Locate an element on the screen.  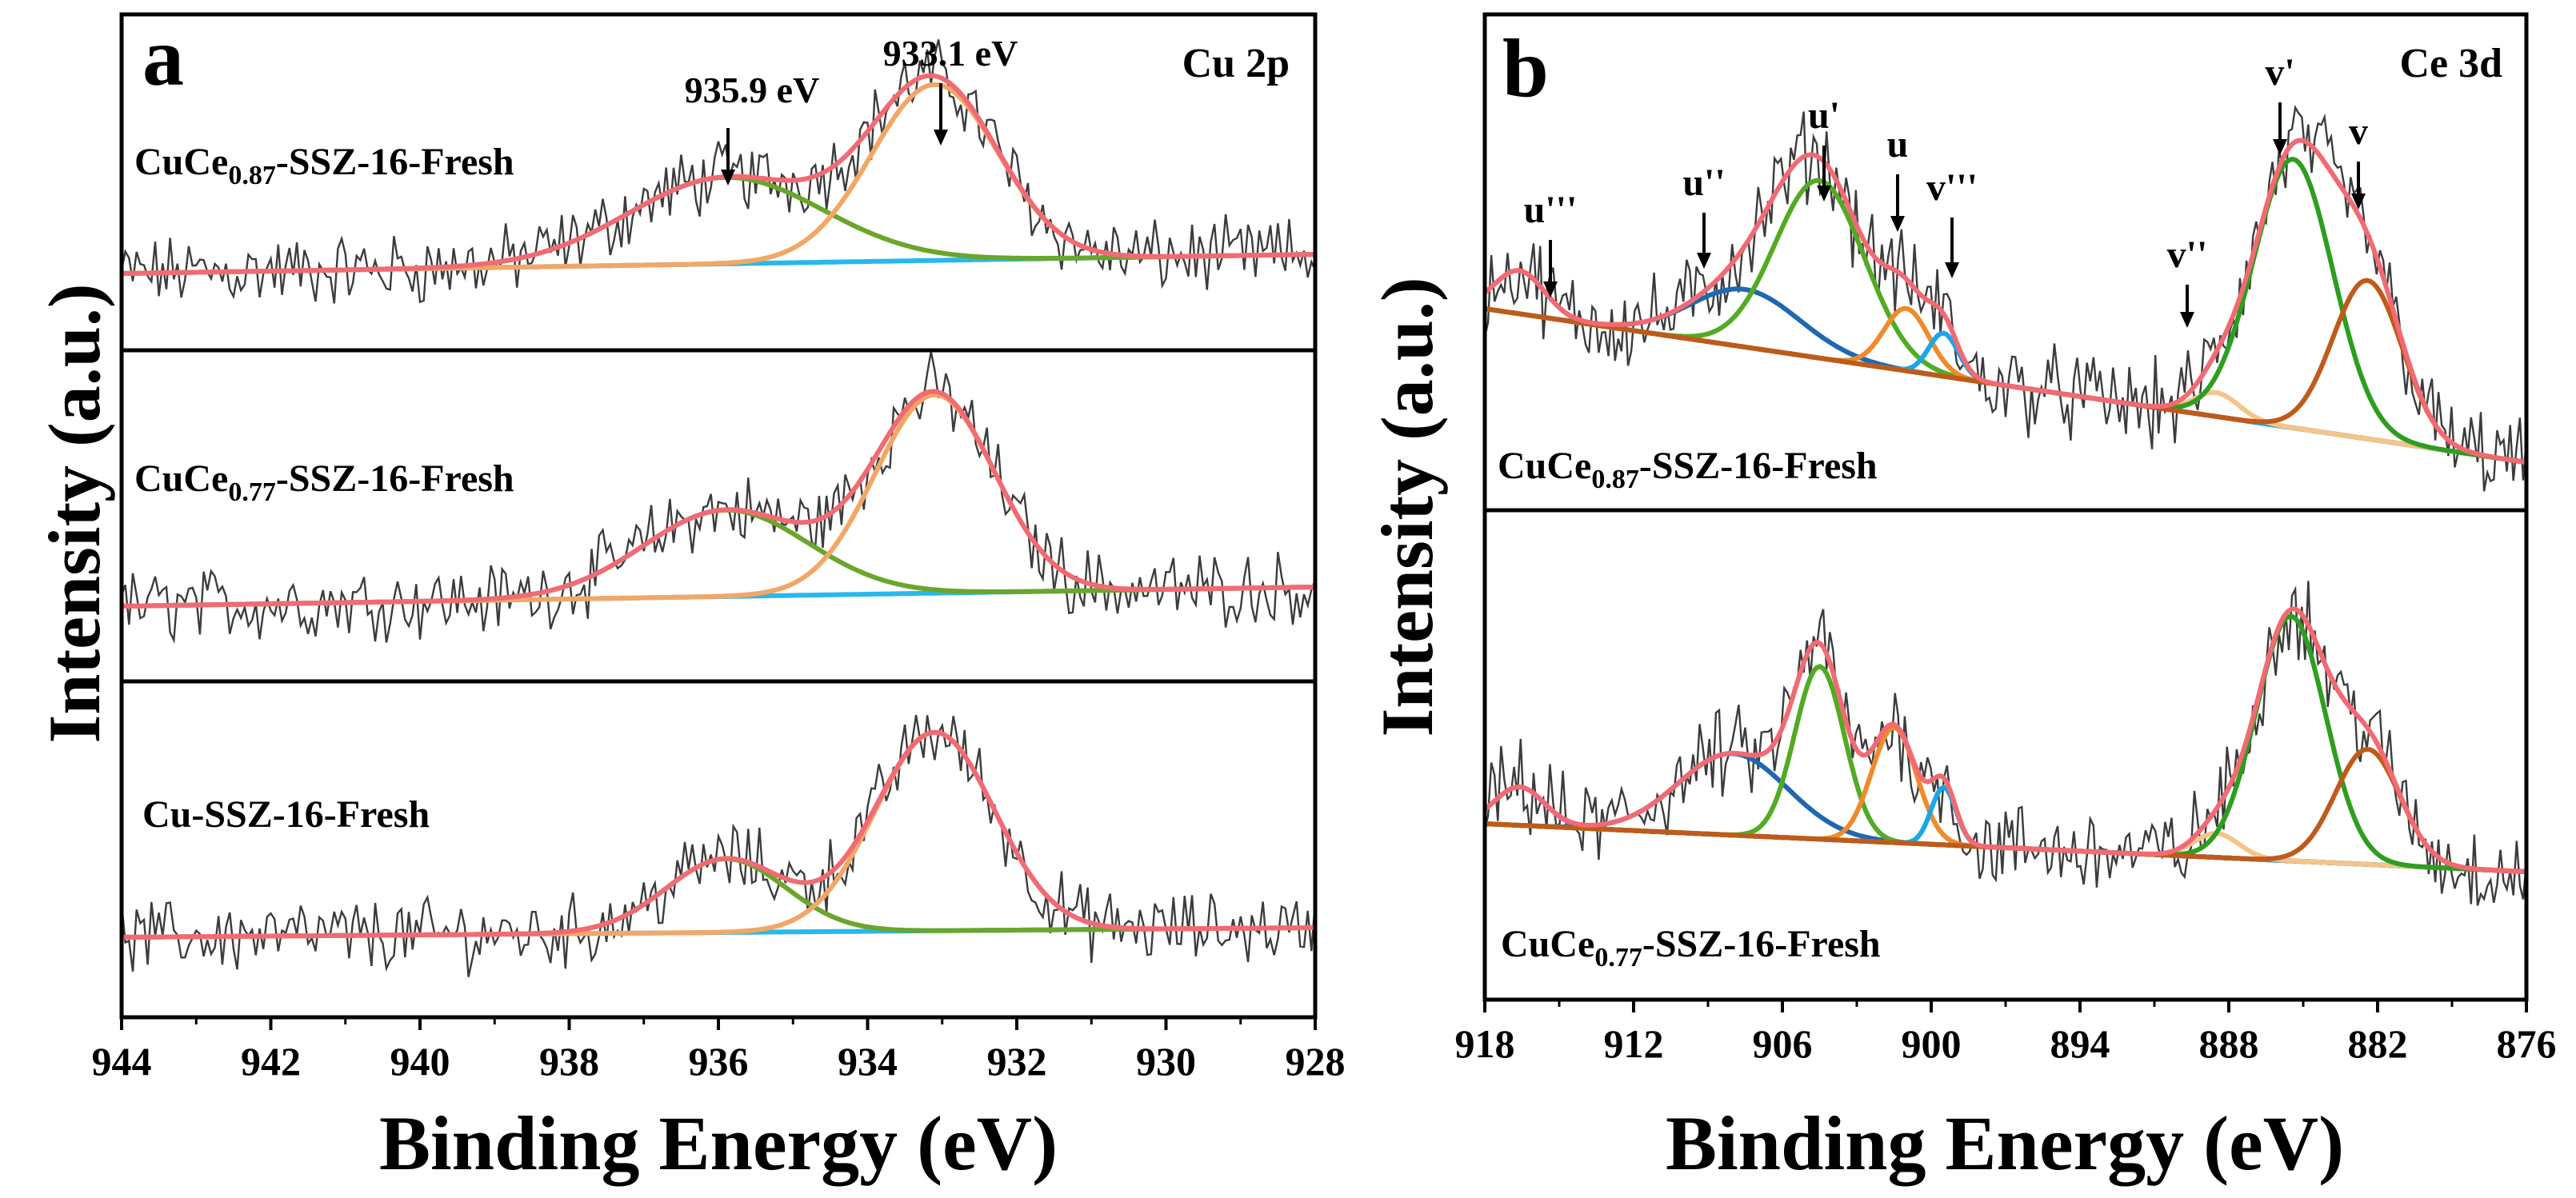
fit-peak-v is located at coordinates (2005, 372).